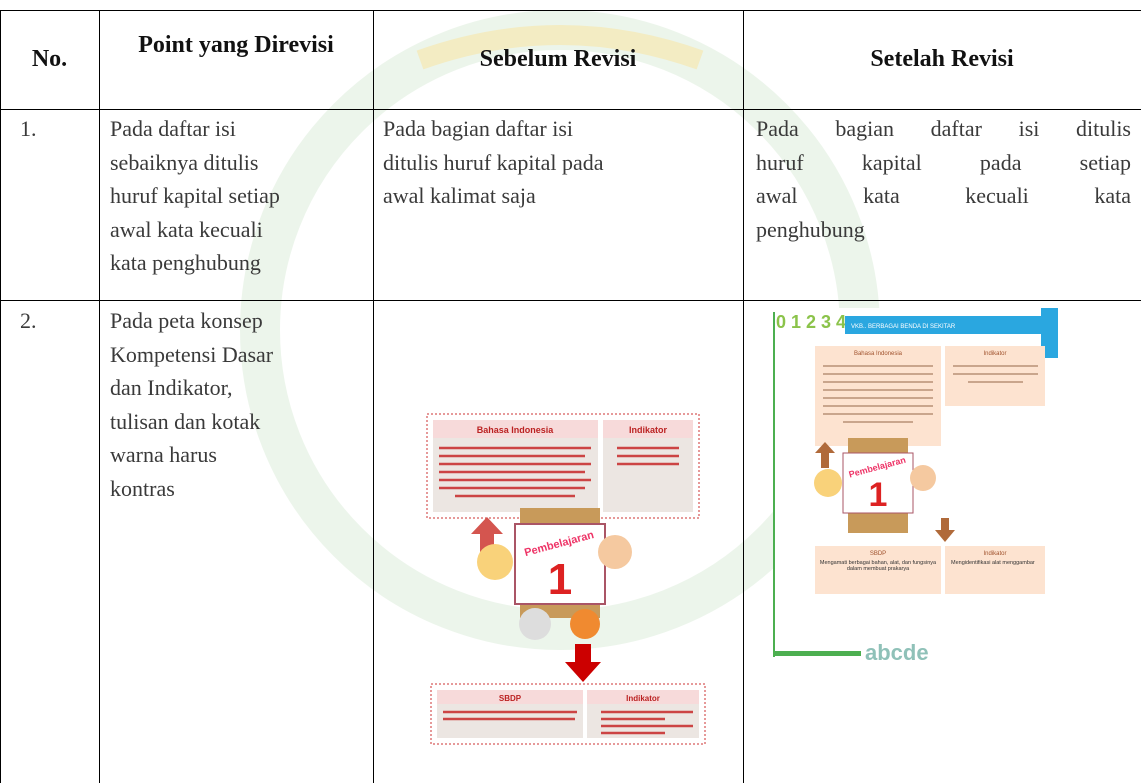  I want to click on text-line: Pada bagian daftar isi, so click(478, 128).